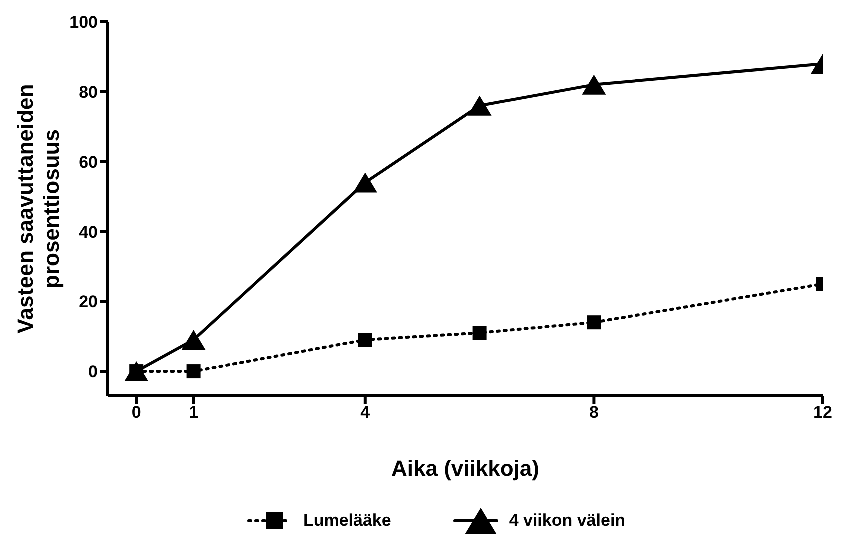  Describe the element at coordinates (38, 209) in the screenshot. I see `y-axis-title: Vasteen saavuttaneiden prosenttiosuus` at that location.